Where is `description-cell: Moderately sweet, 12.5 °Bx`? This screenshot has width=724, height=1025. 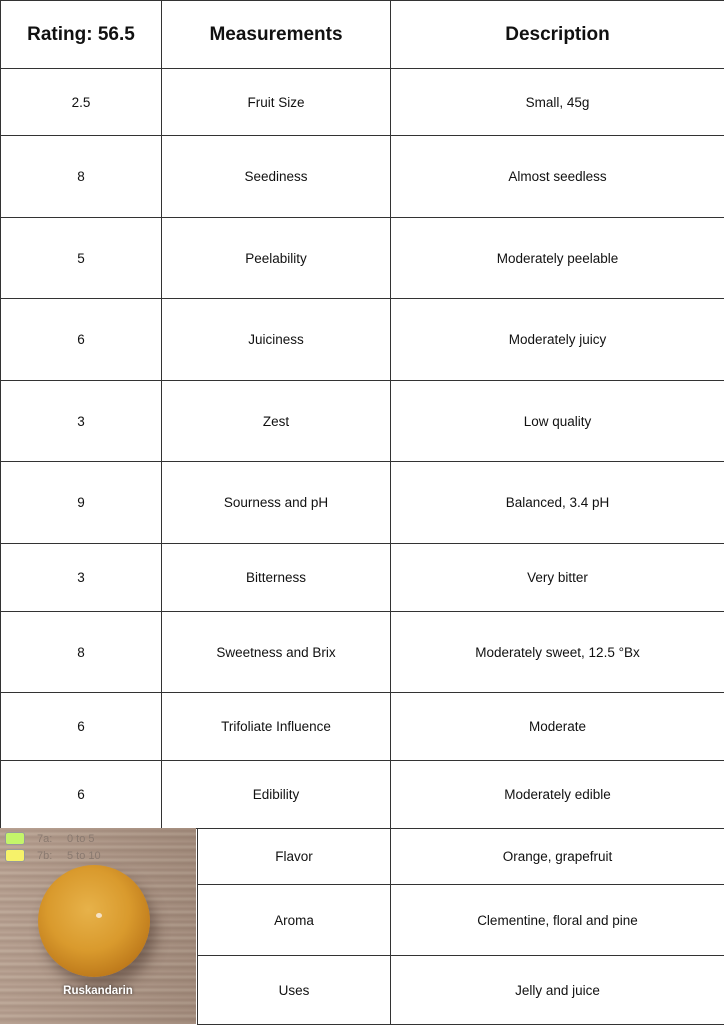 description-cell: Moderately sweet, 12.5 °Bx is located at coordinates (557, 652).